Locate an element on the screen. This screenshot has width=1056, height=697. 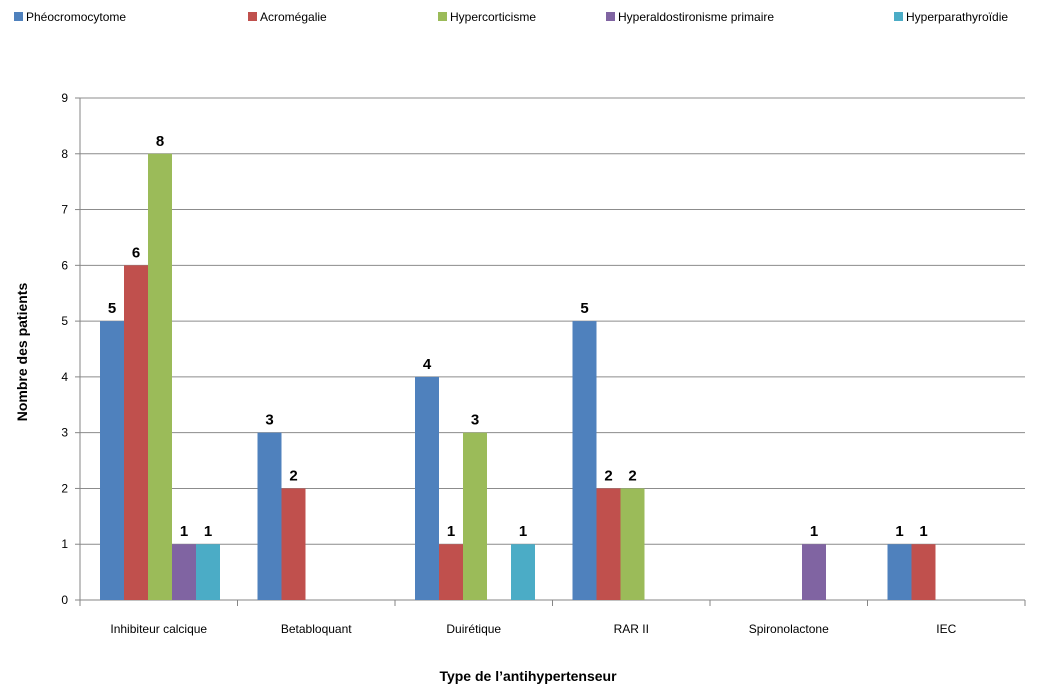
legend-swatch-pheocromocytome is located at coordinates (18, 16).